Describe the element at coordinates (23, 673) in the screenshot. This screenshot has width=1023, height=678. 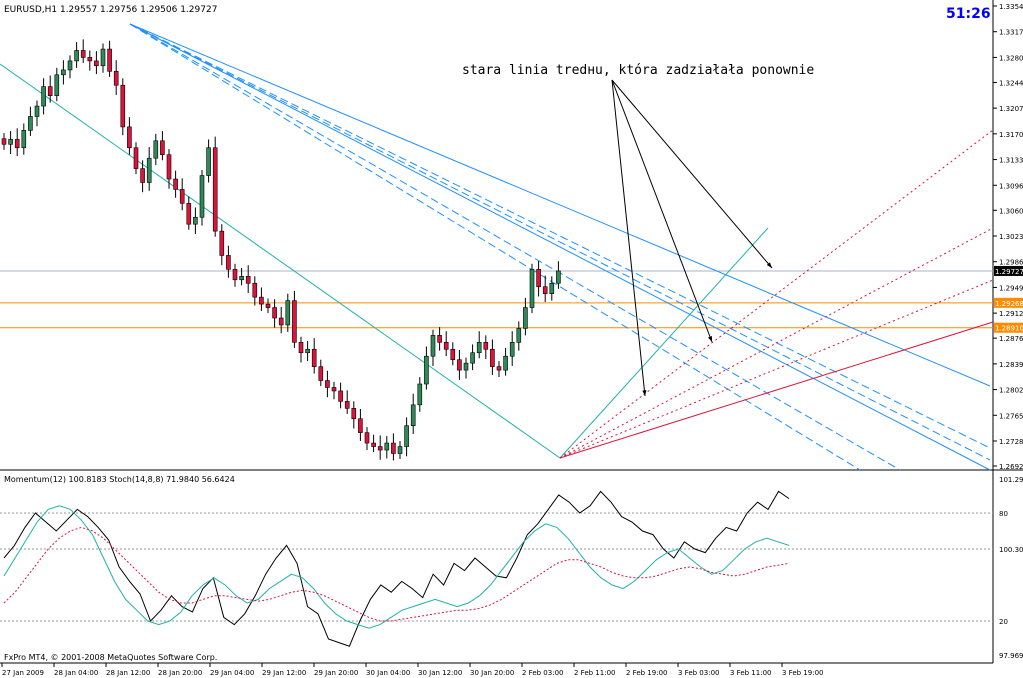
I see `time-tick-label: 27 Jan 2009` at that location.